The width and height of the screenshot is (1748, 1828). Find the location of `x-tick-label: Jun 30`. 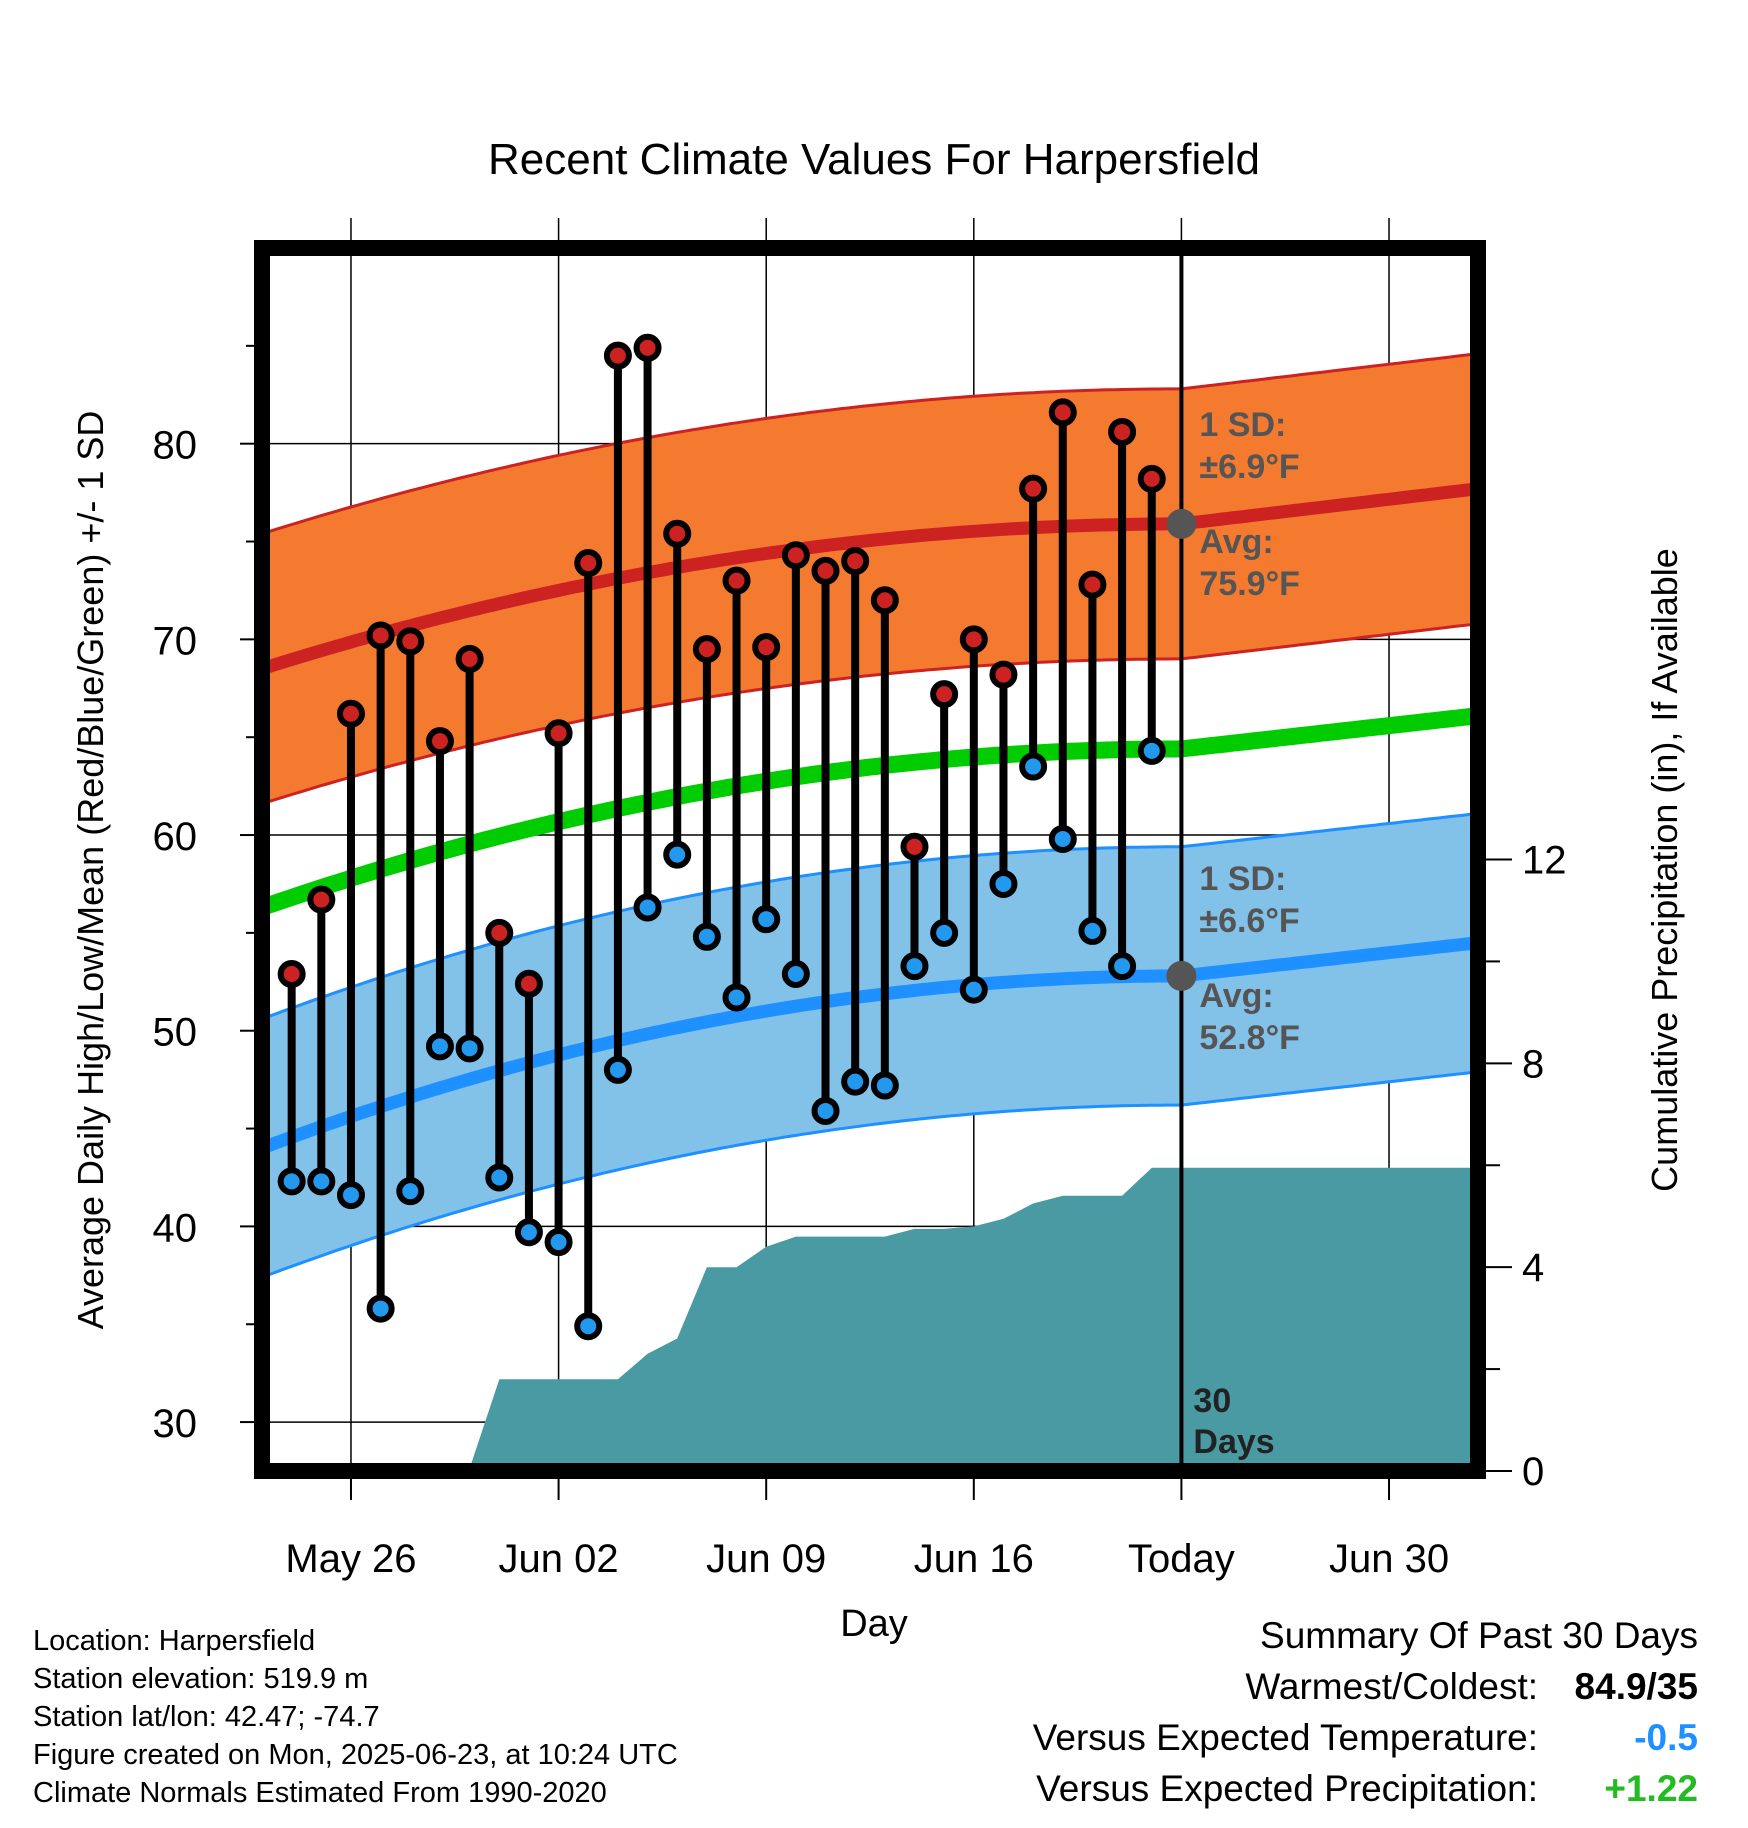

x-tick-label: Jun 30 is located at coordinates (1389, 1559).